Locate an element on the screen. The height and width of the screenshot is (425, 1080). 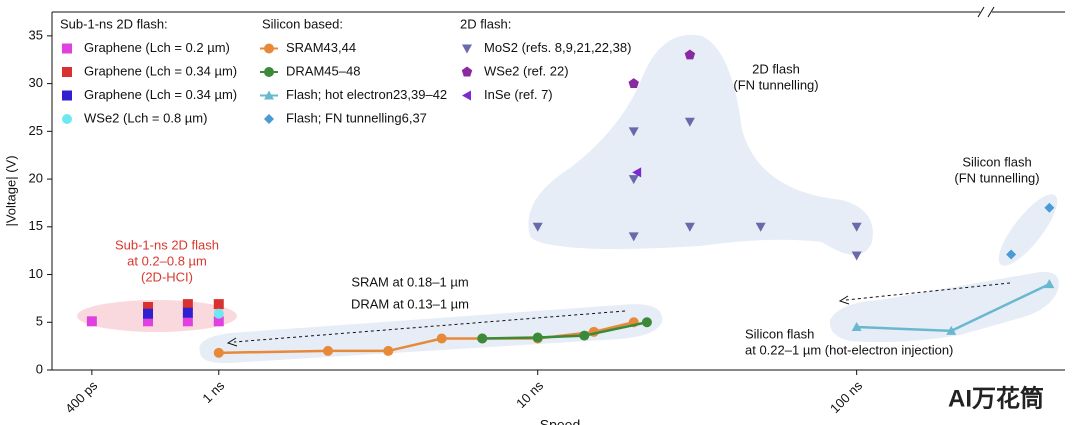
region-fn is located at coordinates (1028, 230).